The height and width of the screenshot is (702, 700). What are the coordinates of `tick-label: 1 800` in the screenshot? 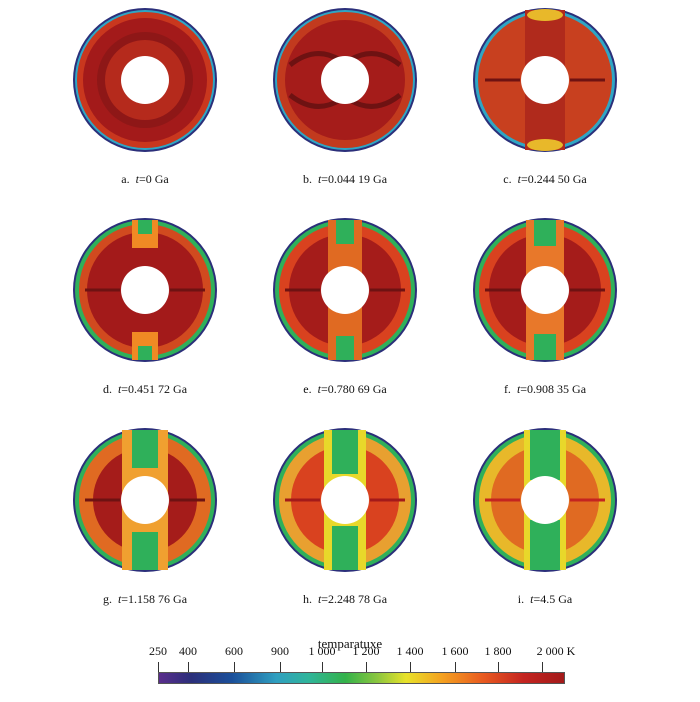 It's located at (498, 651).